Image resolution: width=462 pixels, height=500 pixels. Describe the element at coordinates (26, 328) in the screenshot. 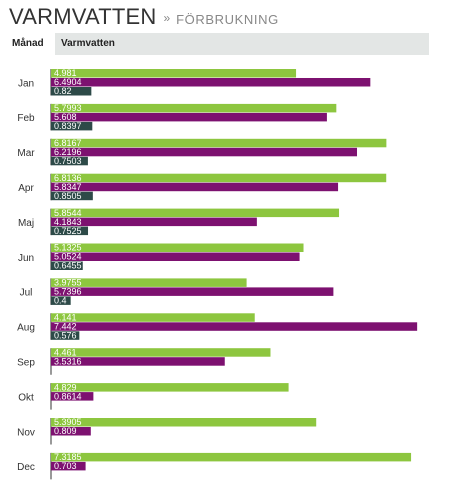

I see `month-label-aug: Aug` at that location.